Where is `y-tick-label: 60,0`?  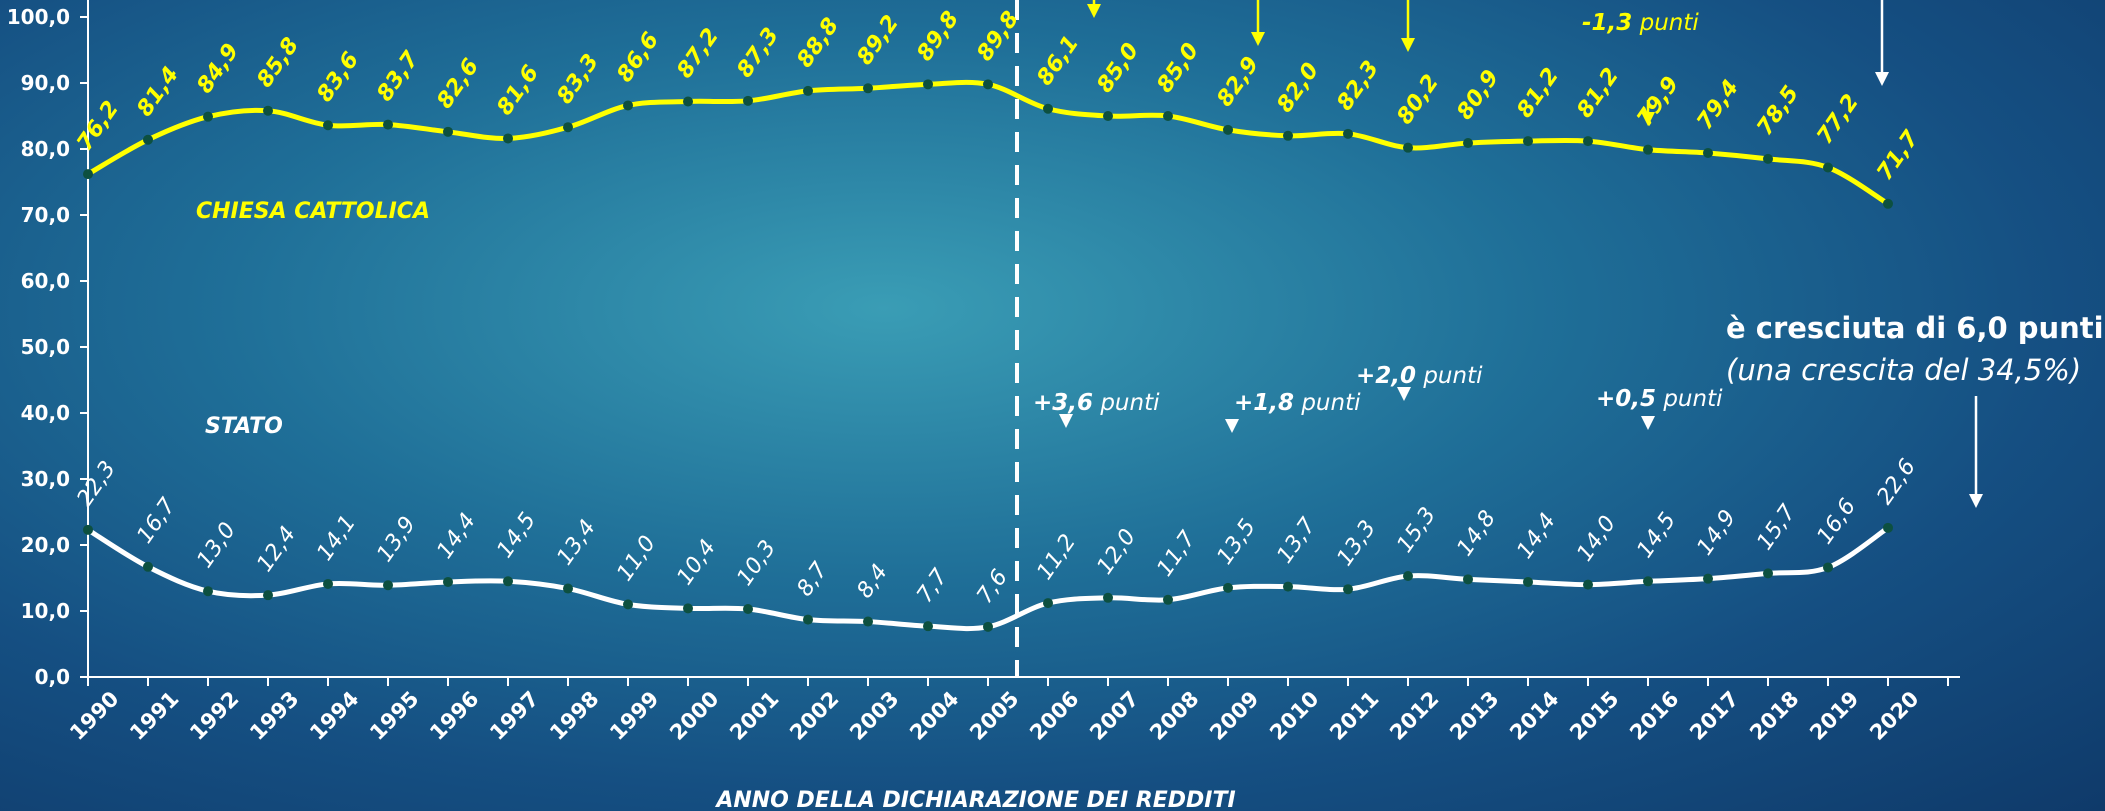 y-tick-label: 60,0 is located at coordinates (45, 281).